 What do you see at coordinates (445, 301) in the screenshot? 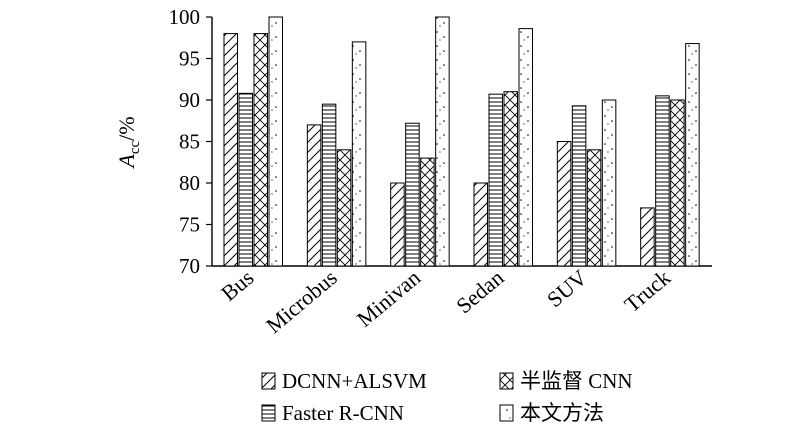
I see `x-axis-labels: Bus Microbus Minivan Sedan SUV Truck` at bounding box center [445, 301].